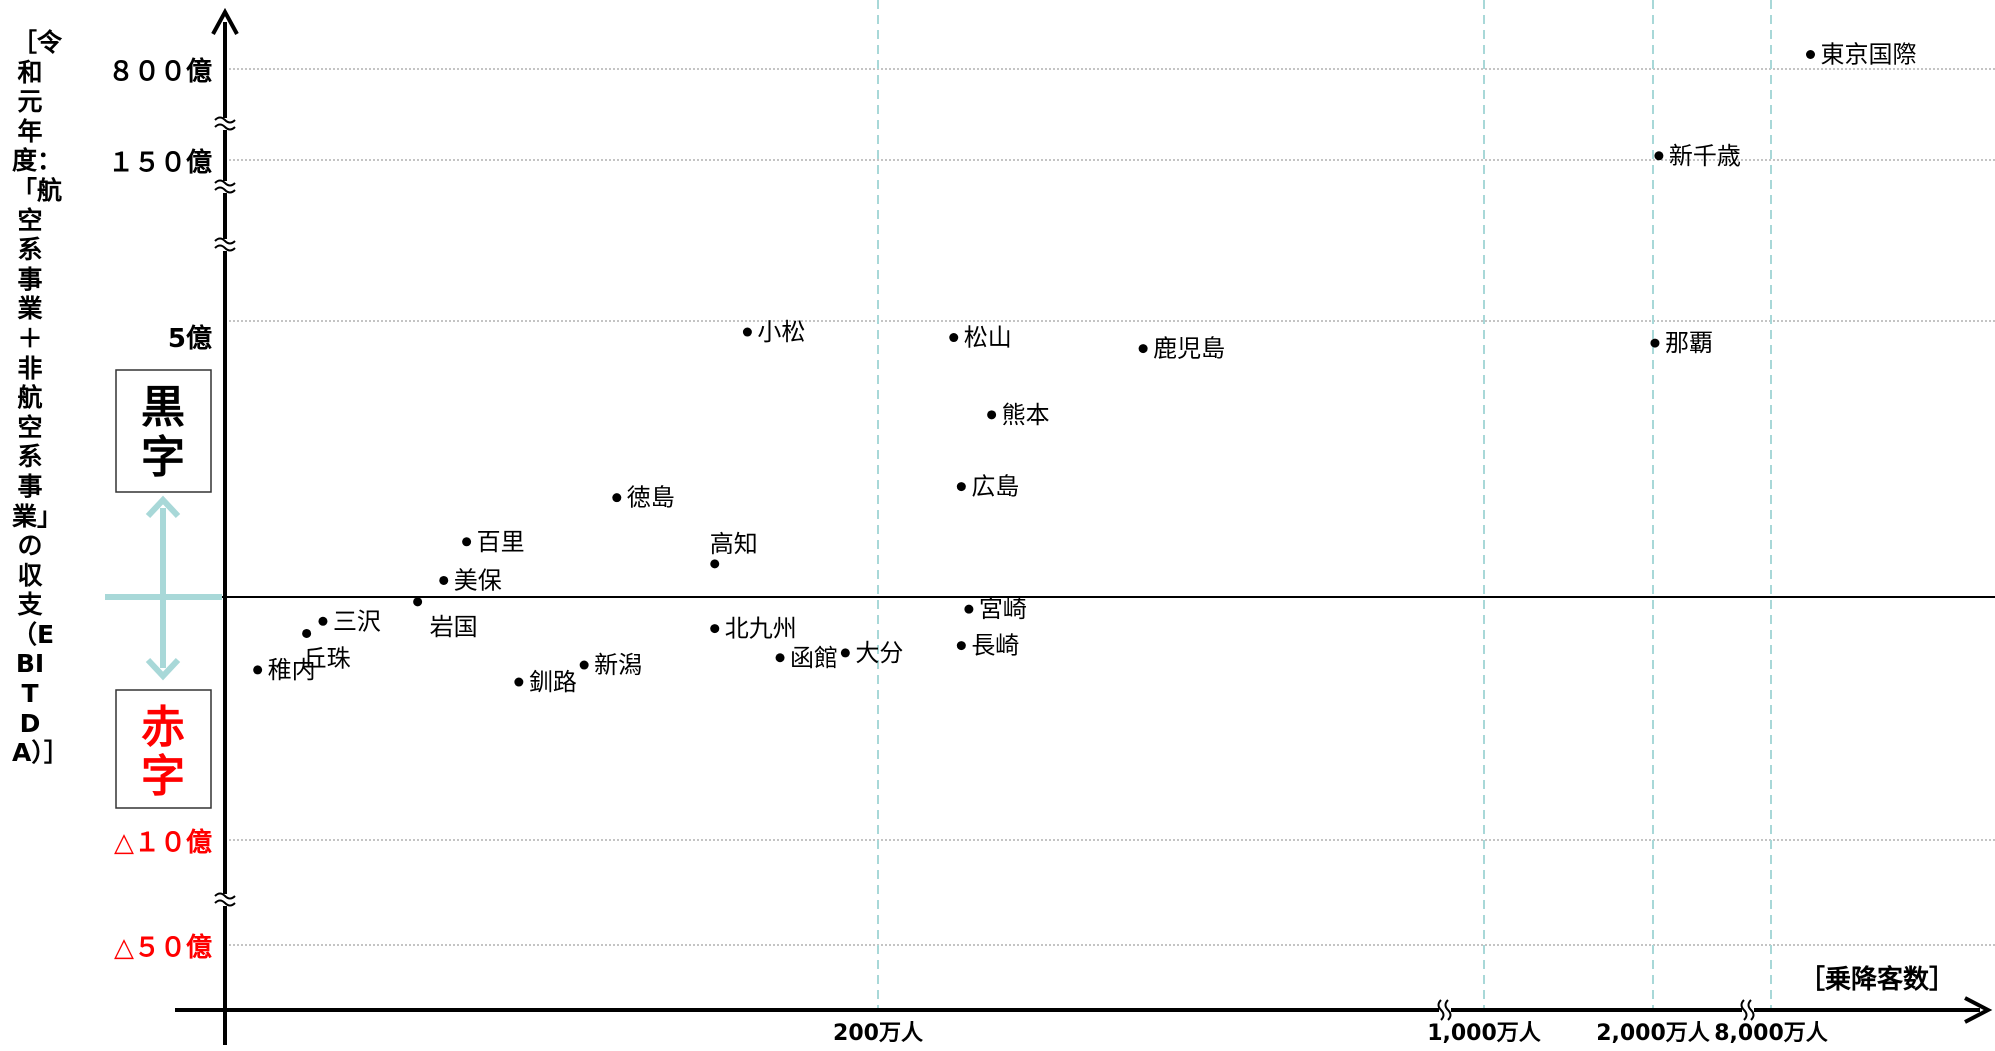 This screenshot has width=1995, height=1051. I want to click on data-point: 三沢, so click(349, 621).